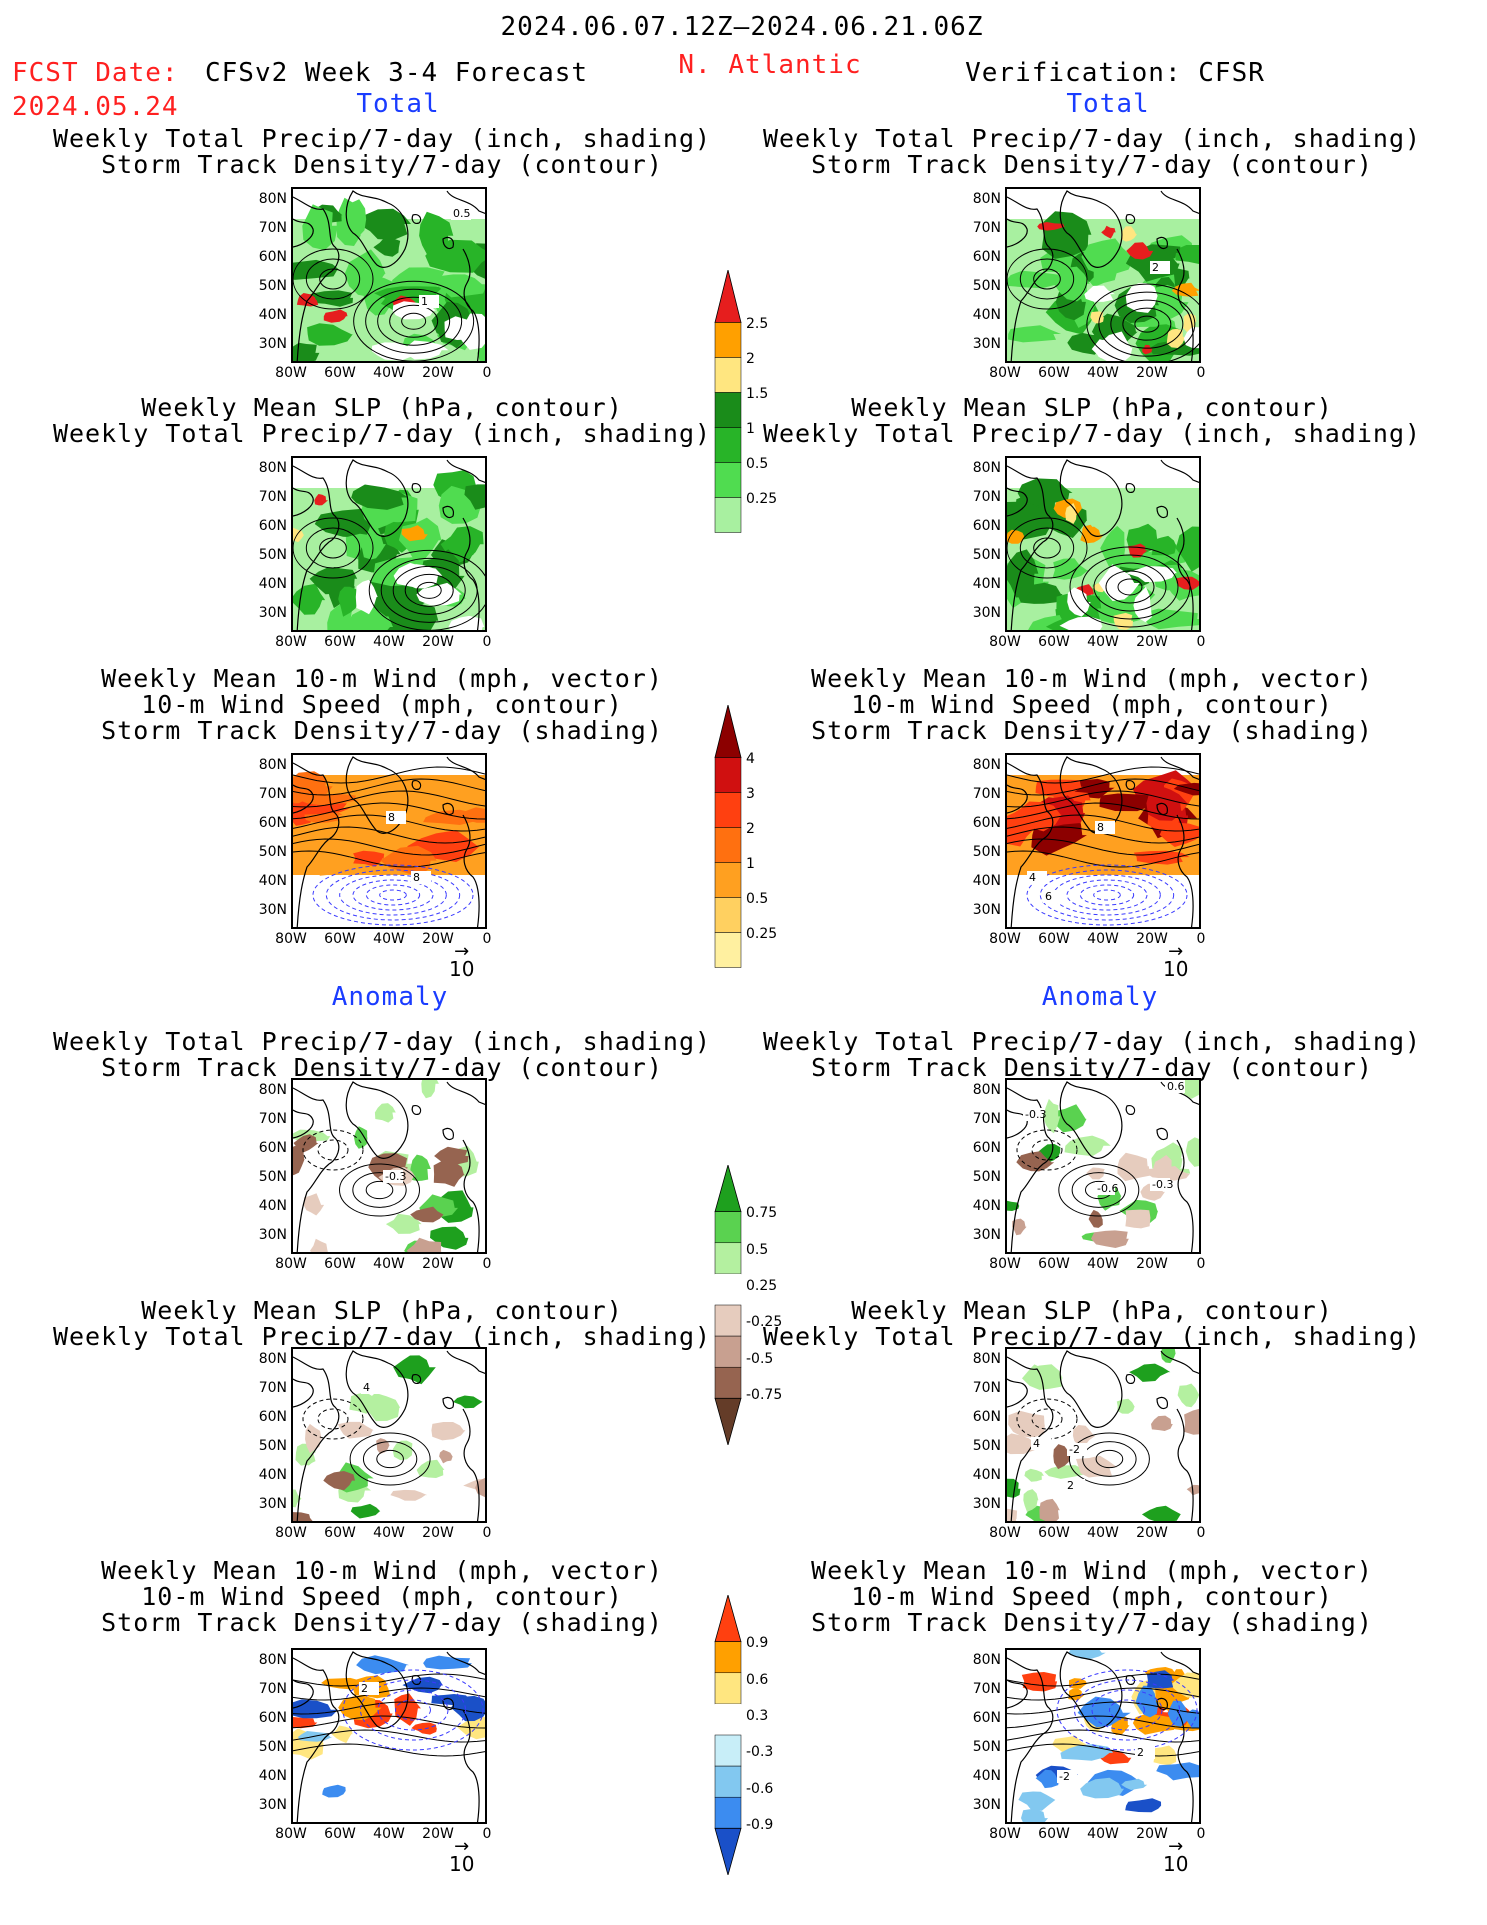 This screenshot has height=1925, width=1487. What do you see at coordinates (382, 1596) in the screenshot?
I see `panel-title-line: 10-m Wind Speed (mph, contour)` at bounding box center [382, 1596].